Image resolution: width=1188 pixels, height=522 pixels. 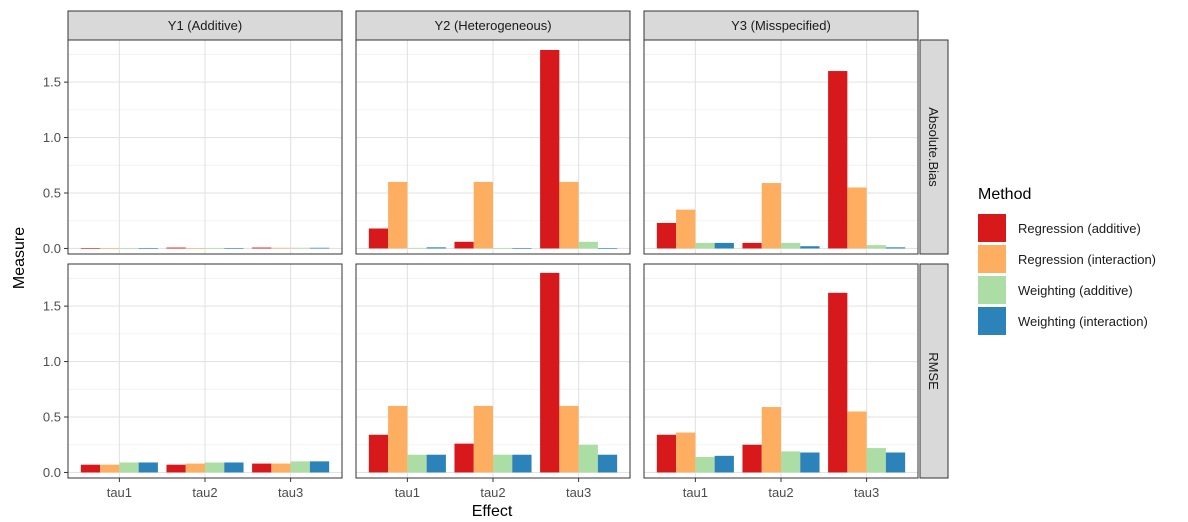 What do you see at coordinates (193, 381) in the screenshot?
I see `facet-panel: 0.0 0.5 1.0 1.5 tau1 tau2 tau3` at bounding box center [193, 381].